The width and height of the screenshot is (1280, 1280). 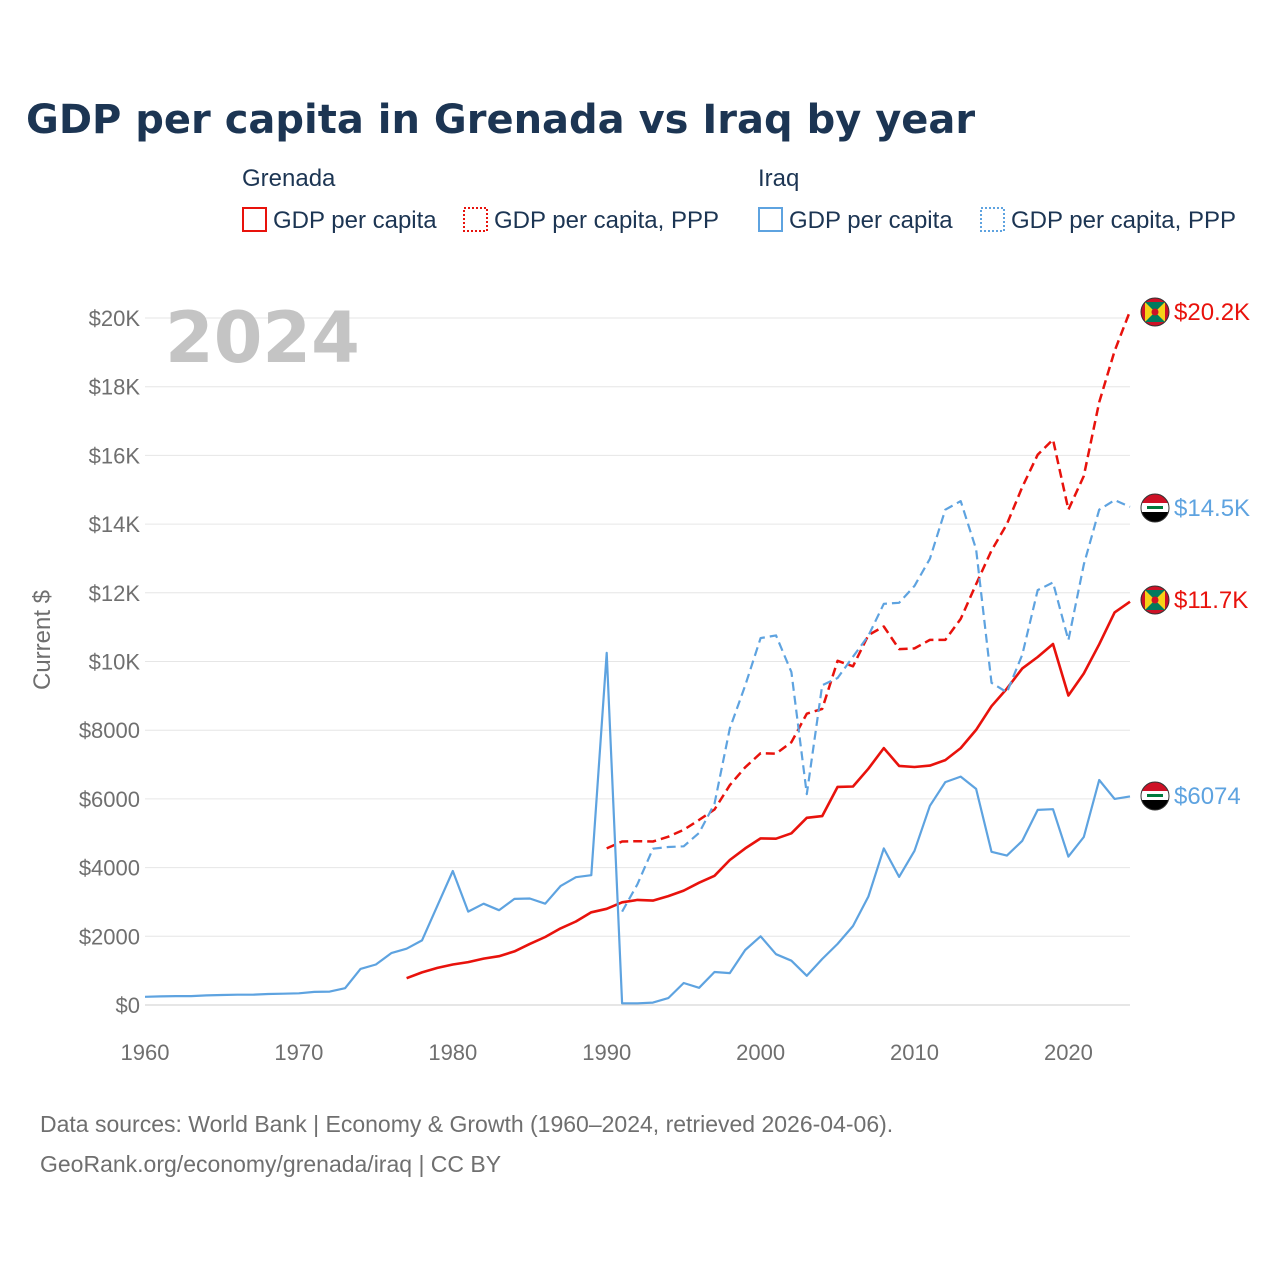 I want to click on end-label-iraq-gdp: $6074, so click(x=1207, y=796).